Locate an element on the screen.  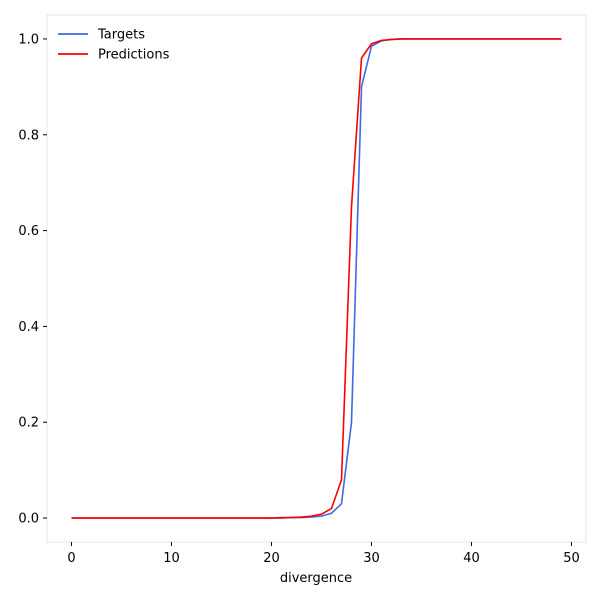
x-tick-label: 0 is located at coordinates (71, 558).